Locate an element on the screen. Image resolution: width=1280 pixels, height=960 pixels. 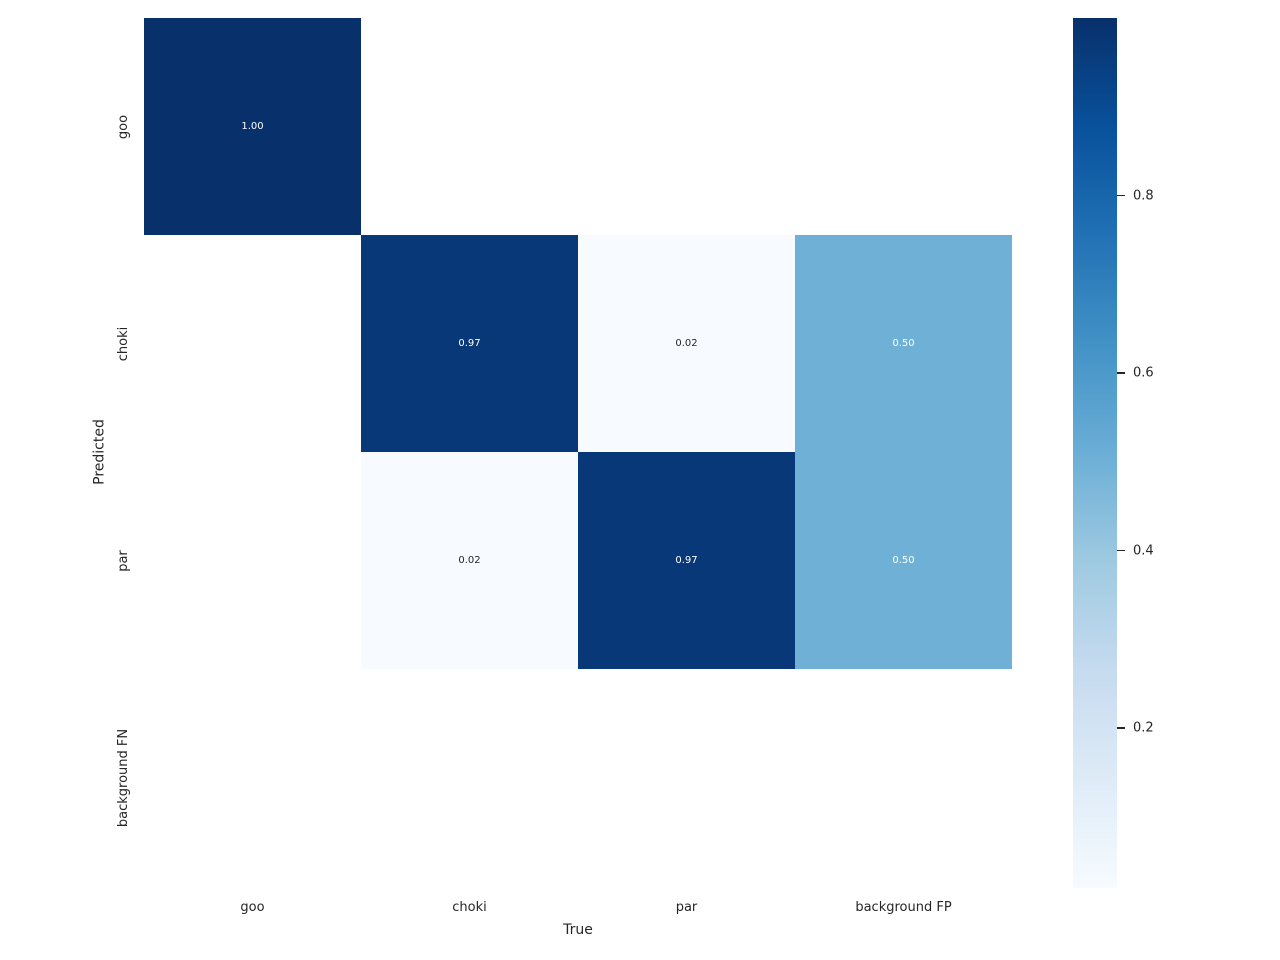
y-axis-label: Predicted is located at coordinates (99, 452).